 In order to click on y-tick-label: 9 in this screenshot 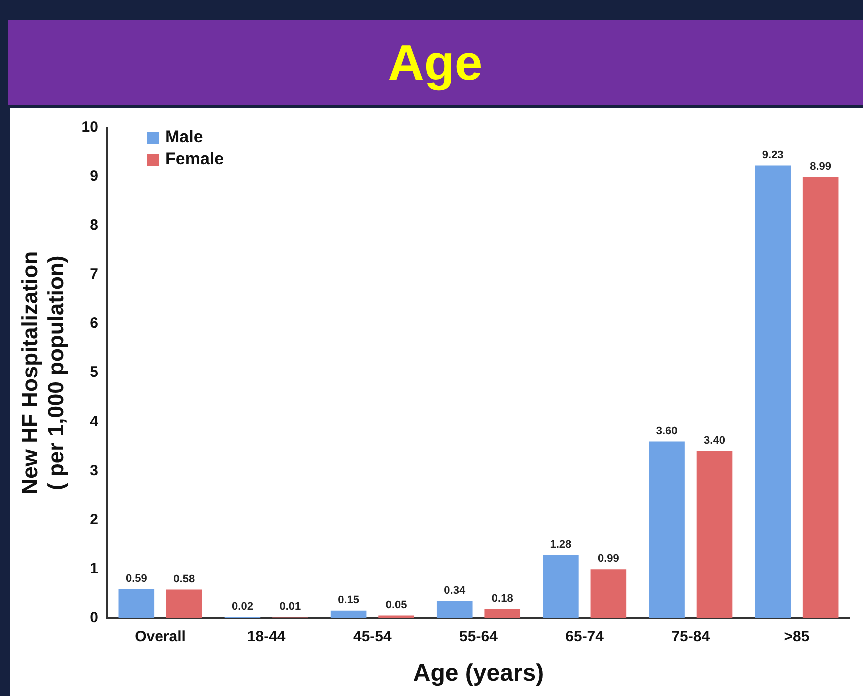, I will do `click(94, 177)`.